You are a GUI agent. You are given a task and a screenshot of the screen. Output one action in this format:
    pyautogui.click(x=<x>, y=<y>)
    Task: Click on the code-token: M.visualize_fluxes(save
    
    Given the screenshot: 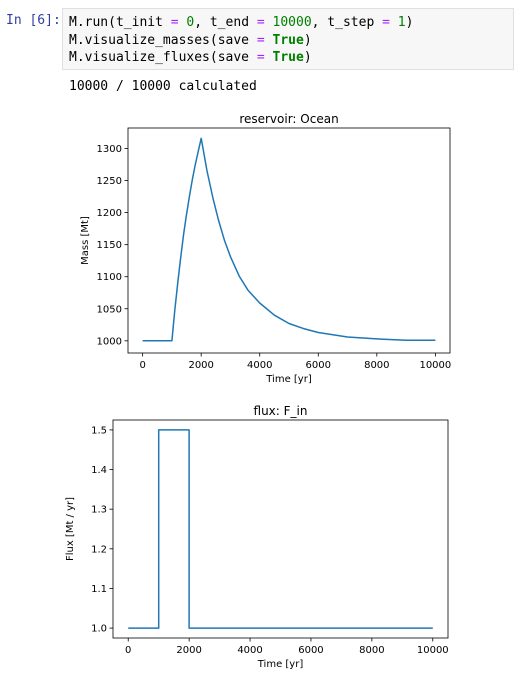 What is the action you would take?
    pyautogui.click(x=163, y=57)
    